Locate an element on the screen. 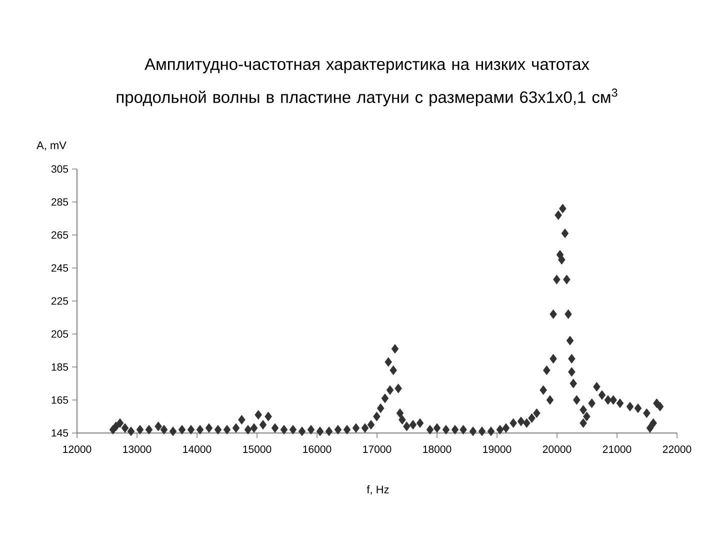 This screenshot has width=710, height=538. y-tick-label: 185 is located at coordinates (60, 367).